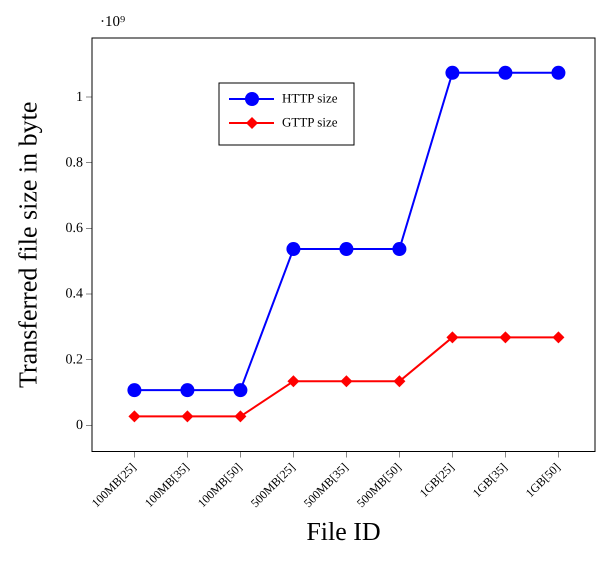 This screenshot has width=611, height=561. What do you see at coordinates (310, 98) in the screenshot?
I see `legend-label: HTTP size` at bounding box center [310, 98].